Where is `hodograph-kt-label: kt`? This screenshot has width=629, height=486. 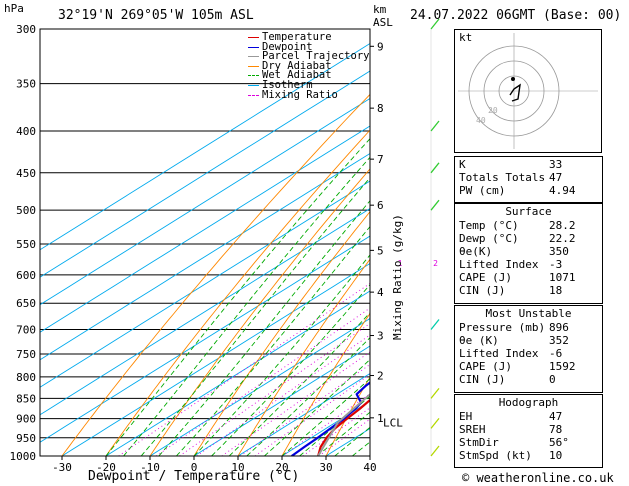
hodograph-kt-label: kt is located at coordinates (466, 37).